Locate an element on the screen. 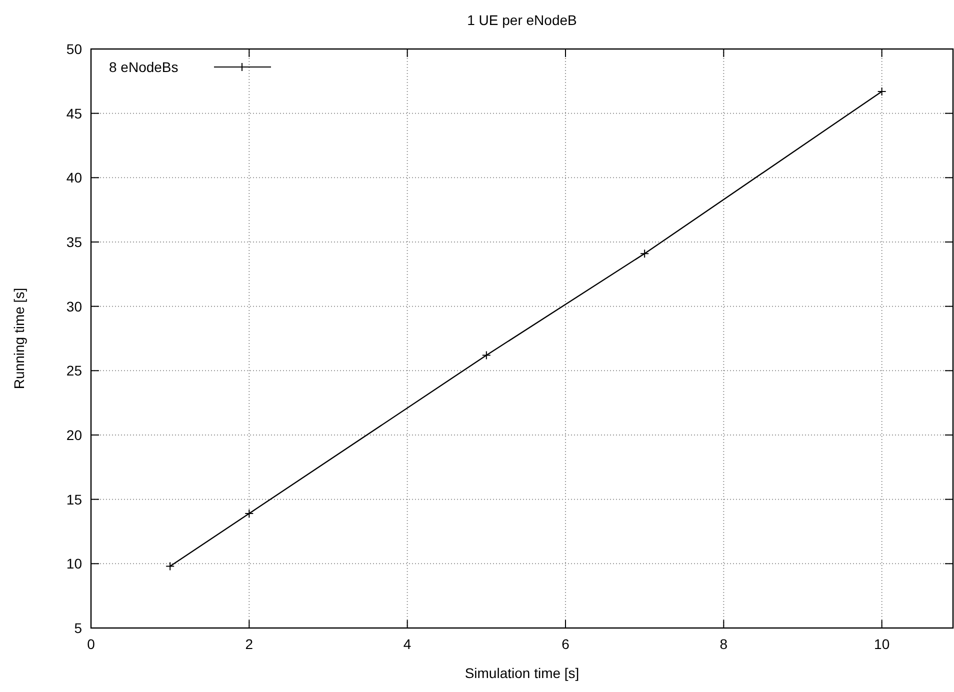 The width and height of the screenshot is (954, 692). y-tick-label: 35 is located at coordinates (74, 242).